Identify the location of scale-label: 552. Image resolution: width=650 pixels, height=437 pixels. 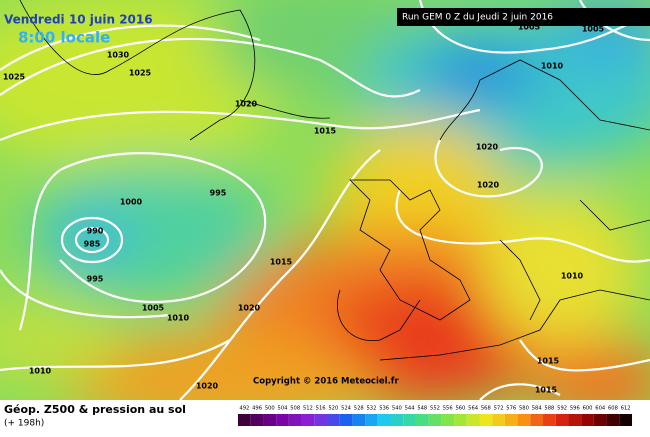
(435, 409).